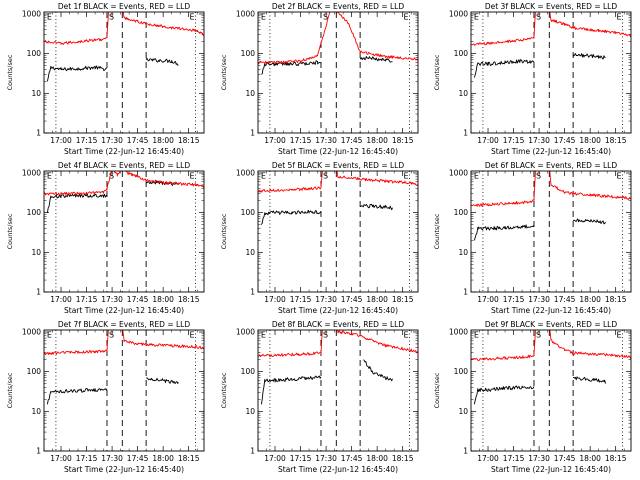 The width and height of the screenshot is (640, 480). Describe the element at coordinates (551, 324) in the screenshot. I see `panel-title: Det 9f BLACK = Events, RED = LLD` at that location.